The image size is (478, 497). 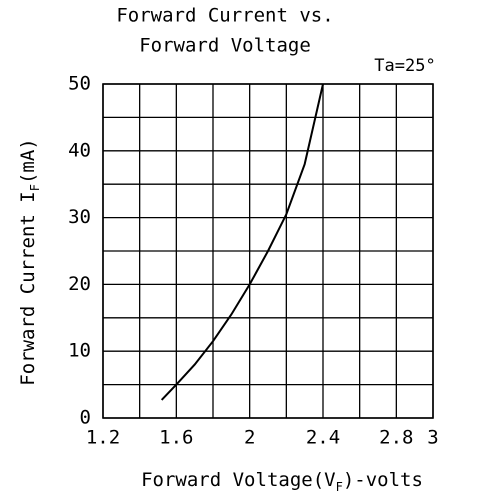 I want to click on x-tick-label: 1.6, so click(x=176, y=438).